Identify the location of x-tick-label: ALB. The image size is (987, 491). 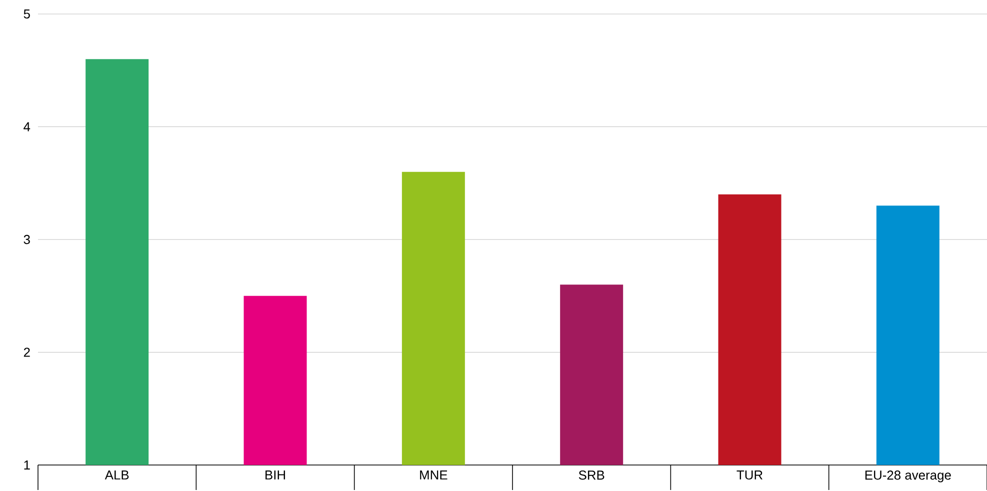
(116, 475).